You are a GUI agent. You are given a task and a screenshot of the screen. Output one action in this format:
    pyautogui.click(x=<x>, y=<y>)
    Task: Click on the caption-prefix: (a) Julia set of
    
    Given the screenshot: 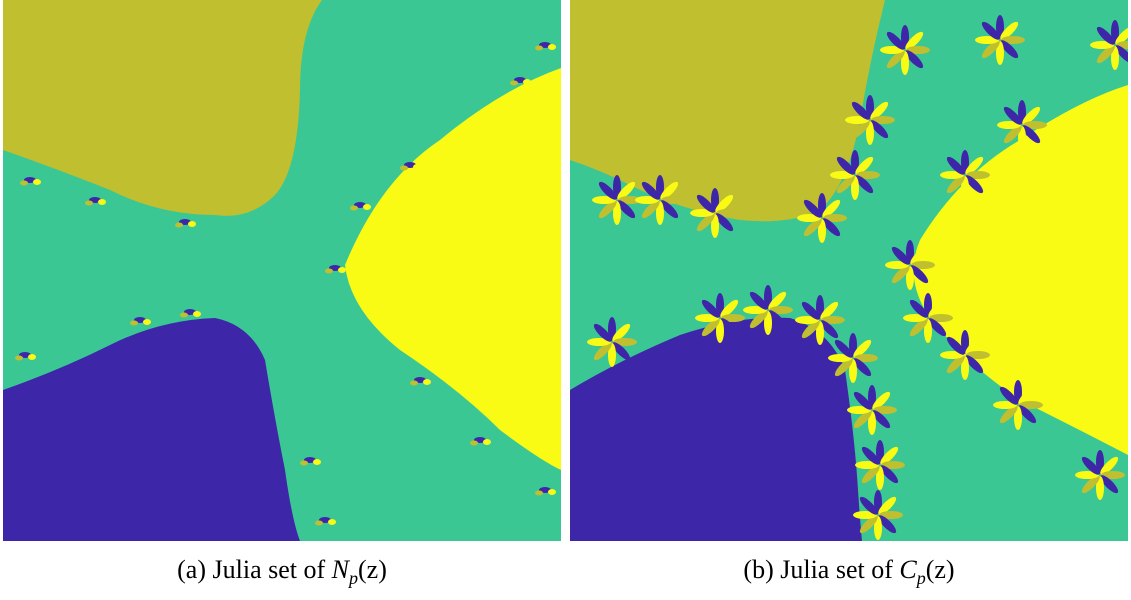 What is the action you would take?
    pyautogui.click(x=254, y=569)
    